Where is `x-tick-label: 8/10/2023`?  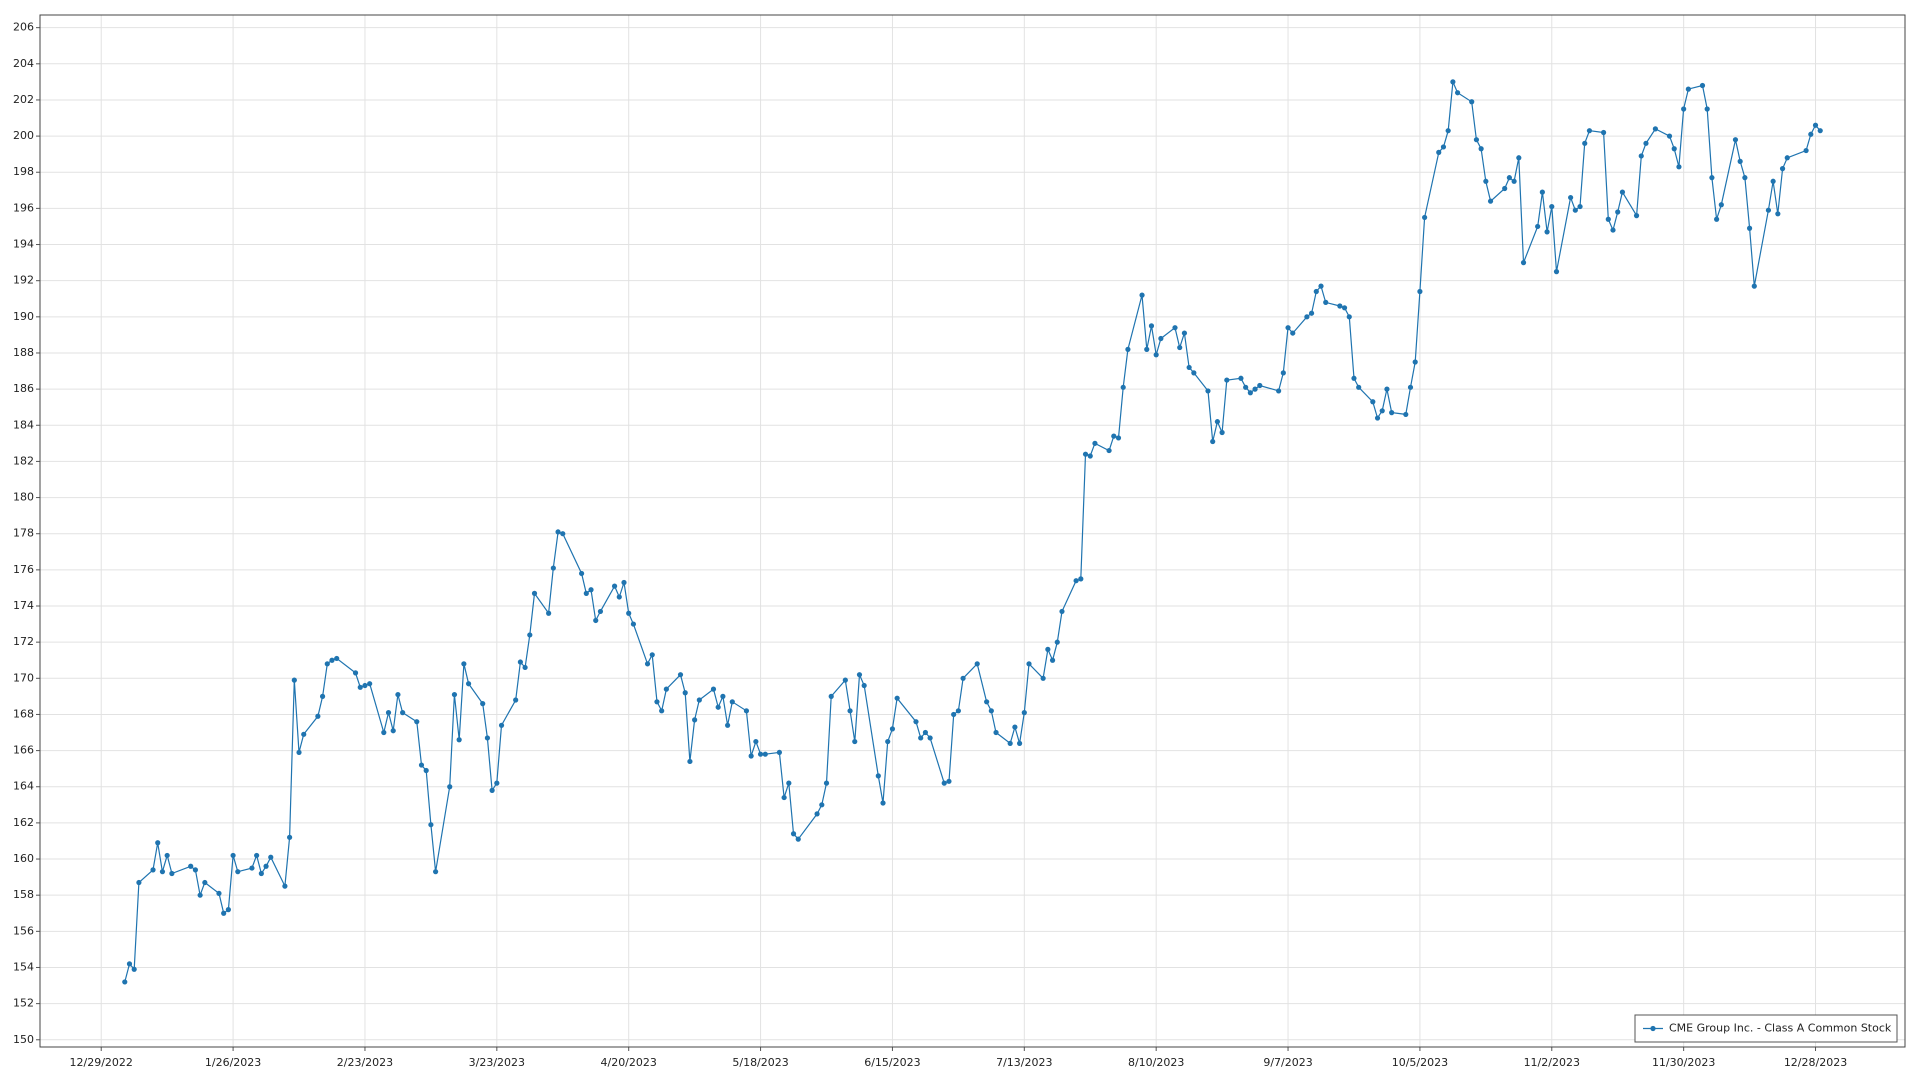
x-tick-label: 8/10/2023 is located at coordinates (1156, 1062).